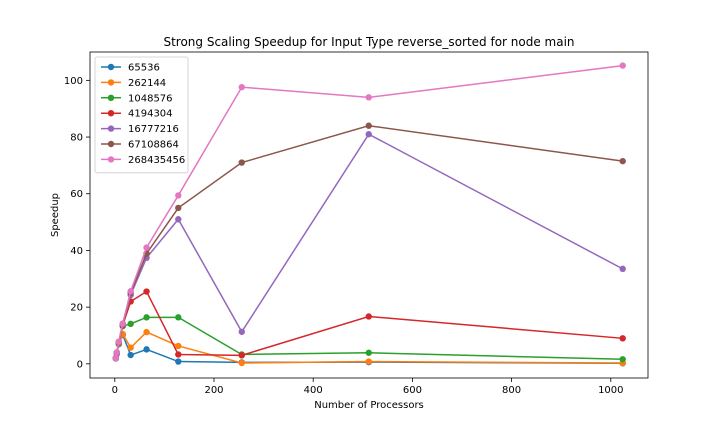 Image resolution: width=720 pixels, height=432 pixels. Describe the element at coordinates (511, 390) in the screenshot. I see `x-tick-label: 800` at that location.